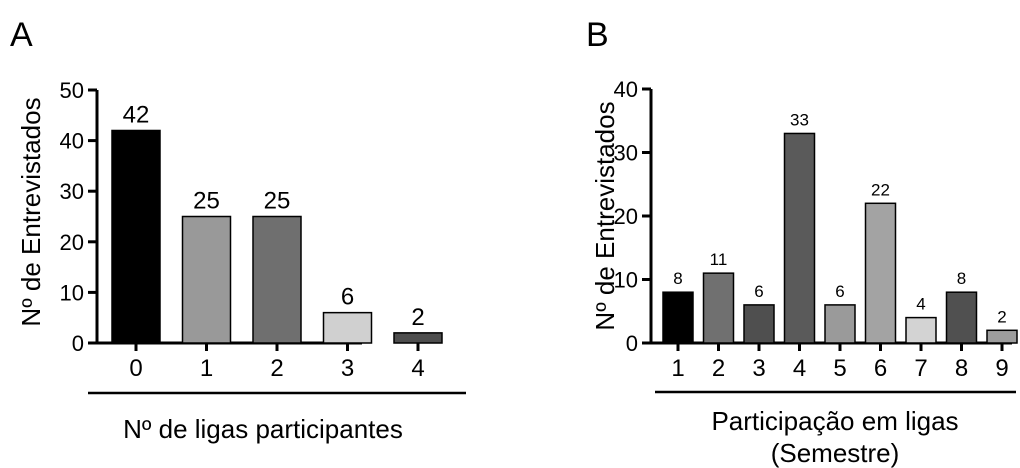 The width and height of the screenshot is (1020, 468). Describe the element at coordinates (72, 90) in the screenshot. I see `y-tick-label-a: 50` at that location.